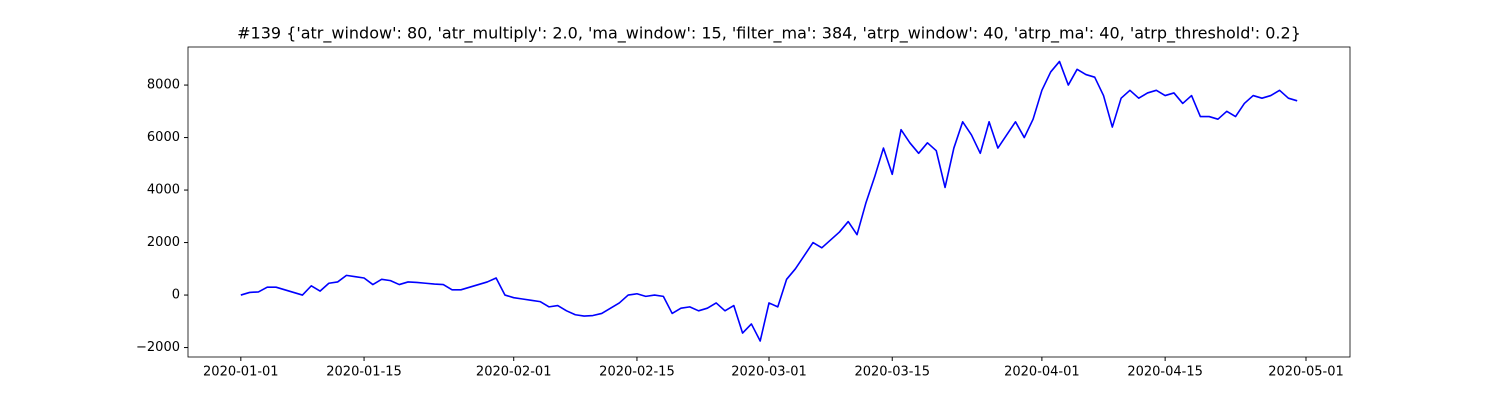  I want to click on y-tick-label: 0, so click(176, 295).